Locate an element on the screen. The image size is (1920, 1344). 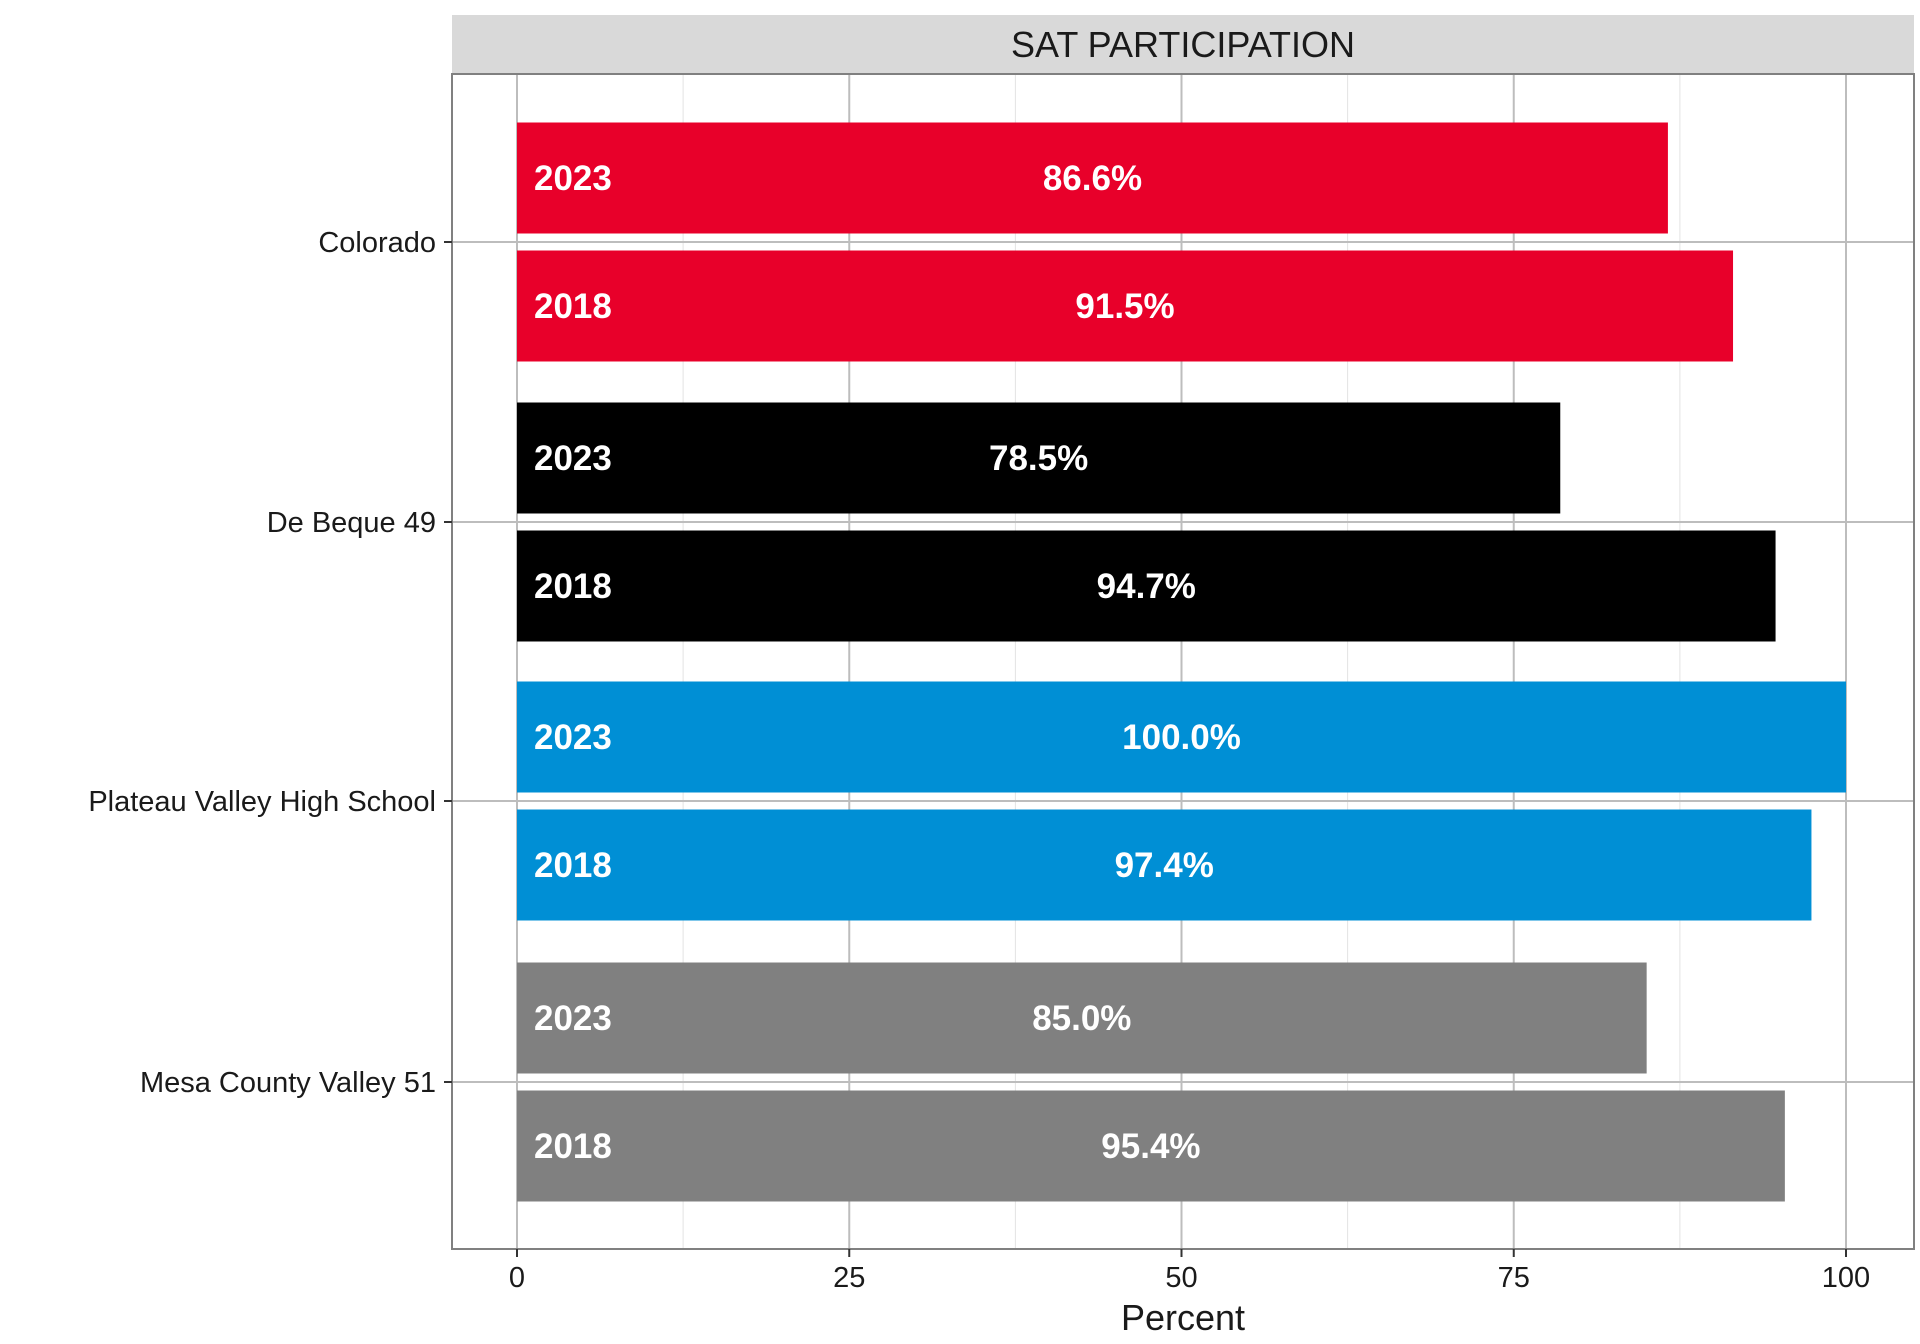
bar-value-label: 86.6% is located at coordinates (1092, 178).